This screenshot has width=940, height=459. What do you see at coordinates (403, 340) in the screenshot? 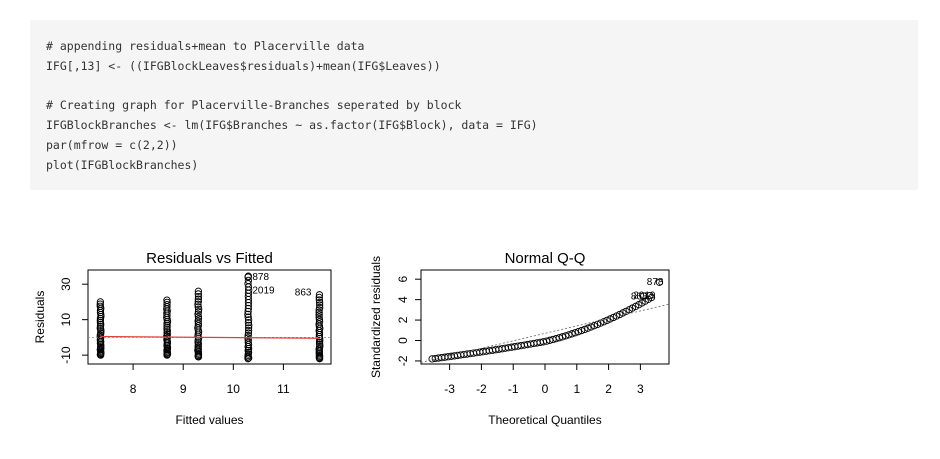
I see `y-tick-label: 0` at bounding box center [403, 340].